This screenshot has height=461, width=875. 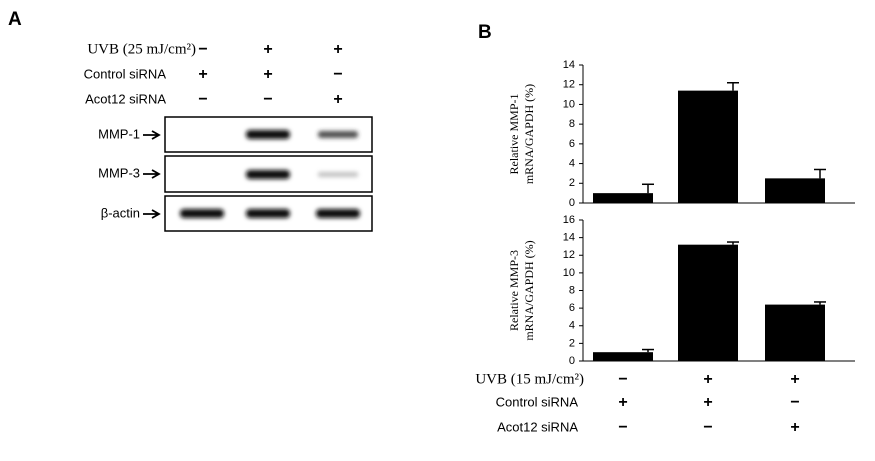 I want to click on y-axis-label: Relative MMP-1, so click(x=514, y=134).